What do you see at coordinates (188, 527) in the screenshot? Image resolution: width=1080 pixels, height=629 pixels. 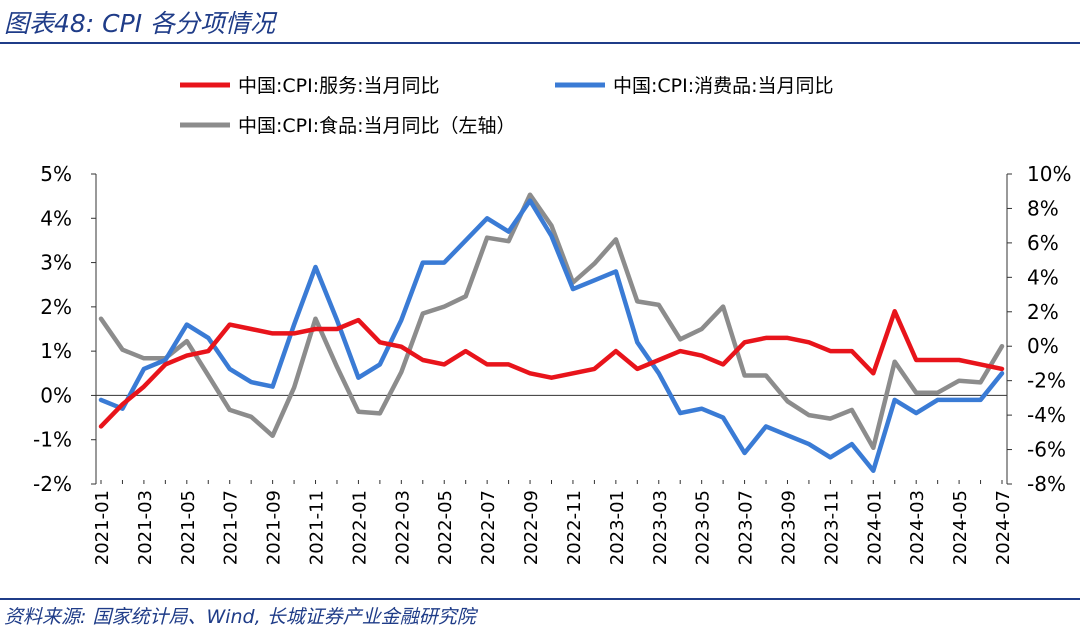 I see `x-tick-label: 2021-05` at bounding box center [188, 527].